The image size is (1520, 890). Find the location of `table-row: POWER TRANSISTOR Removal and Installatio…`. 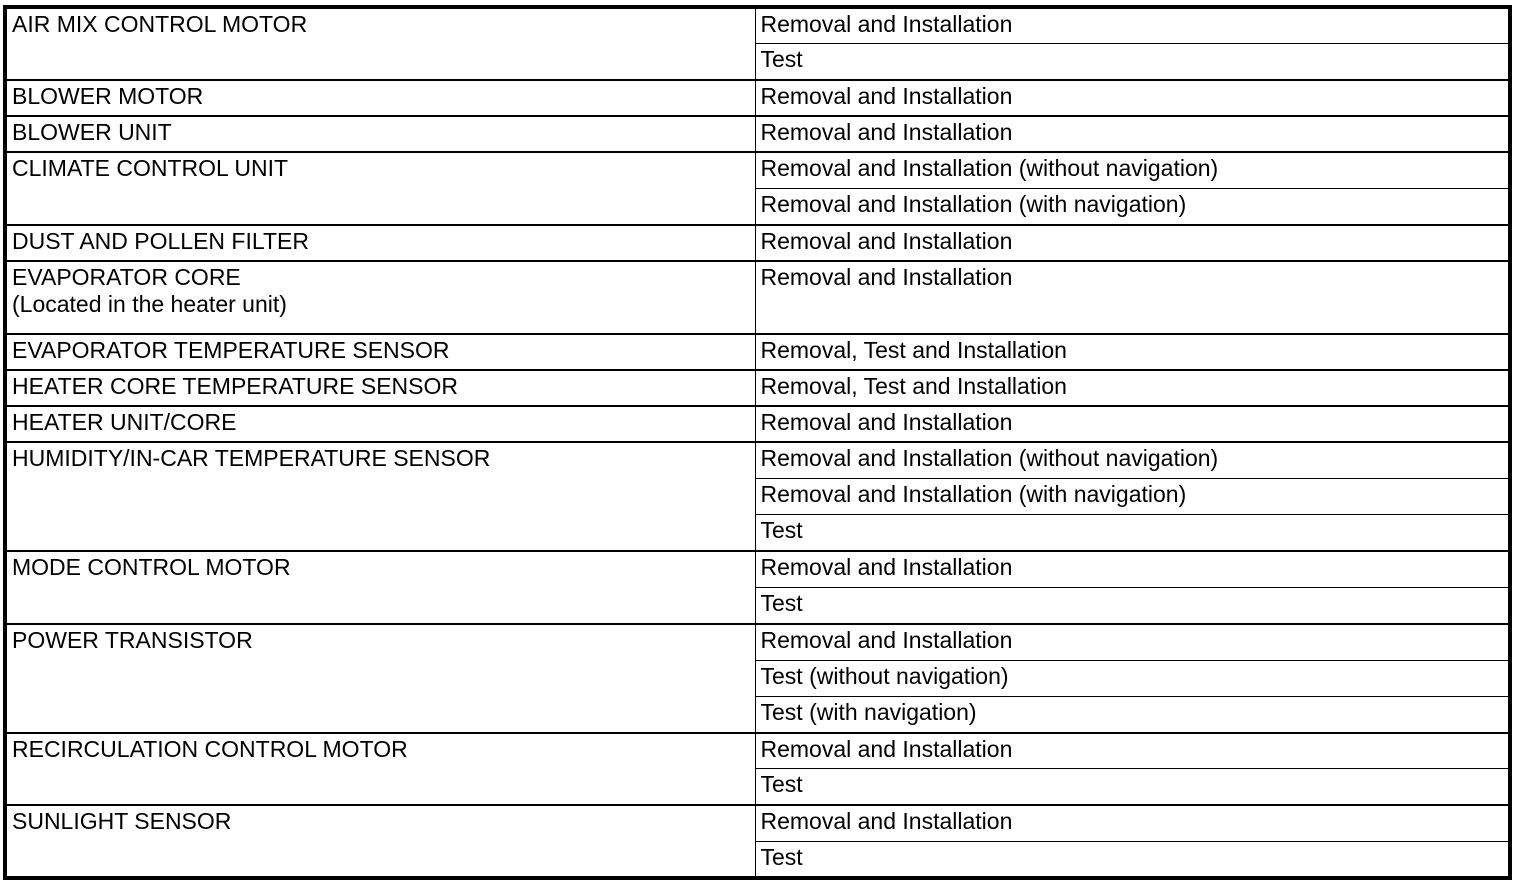

table-row: POWER TRANSISTOR Removal and Installatio… is located at coordinates (757, 678).